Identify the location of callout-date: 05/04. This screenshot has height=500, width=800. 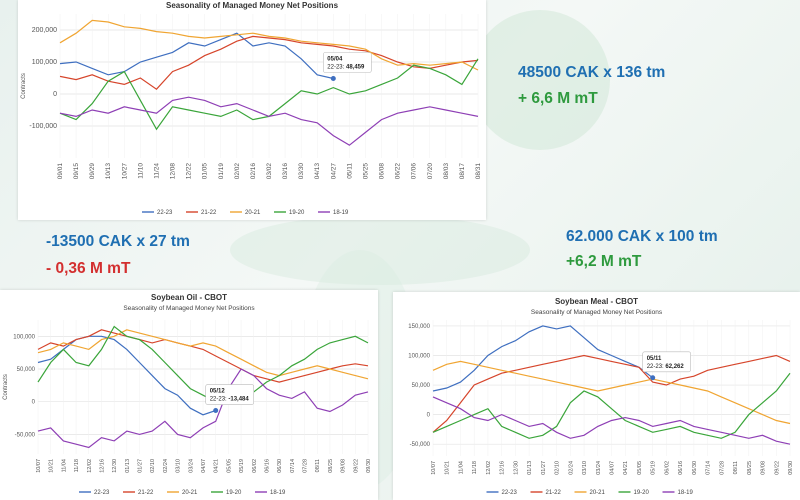
(335, 59).